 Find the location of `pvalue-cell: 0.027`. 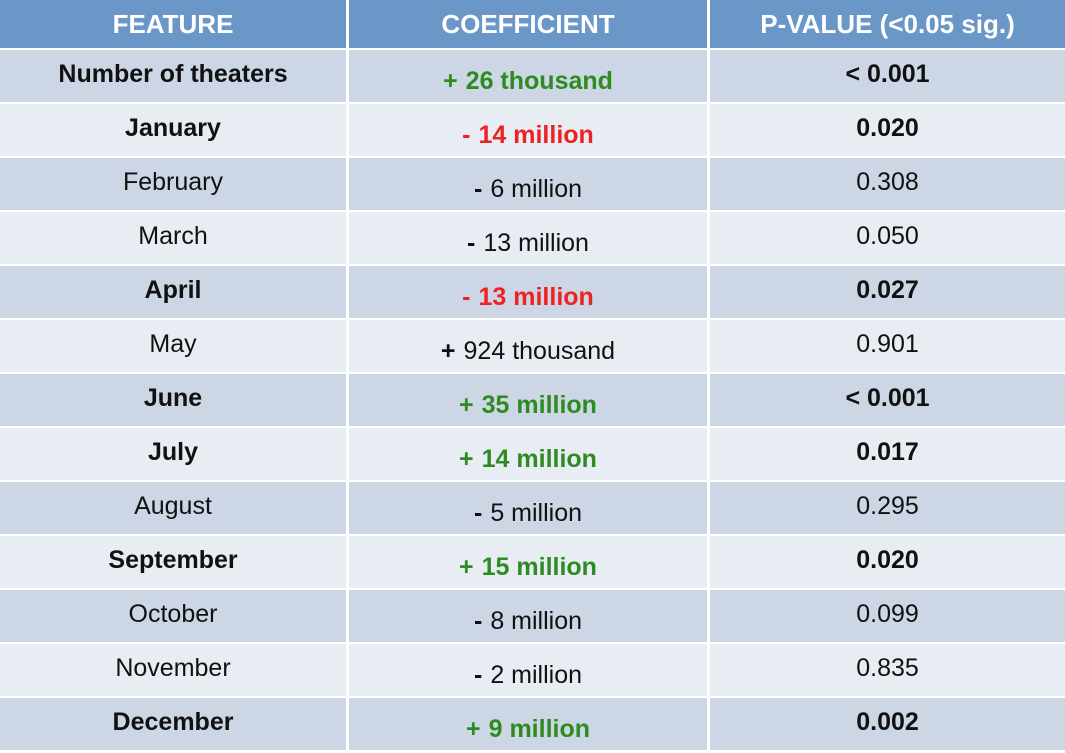

pvalue-cell: 0.027 is located at coordinates (887, 293).